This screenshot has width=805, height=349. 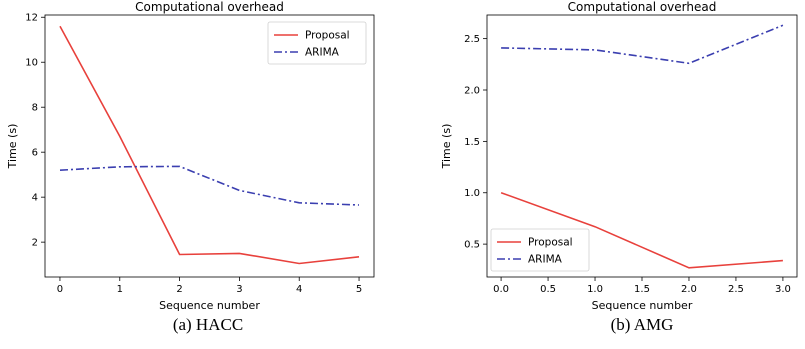 What do you see at coordinates (472, 39) in the screenshot?
I see `y-tick-label: 2.5` at bounding box center [472, 39].